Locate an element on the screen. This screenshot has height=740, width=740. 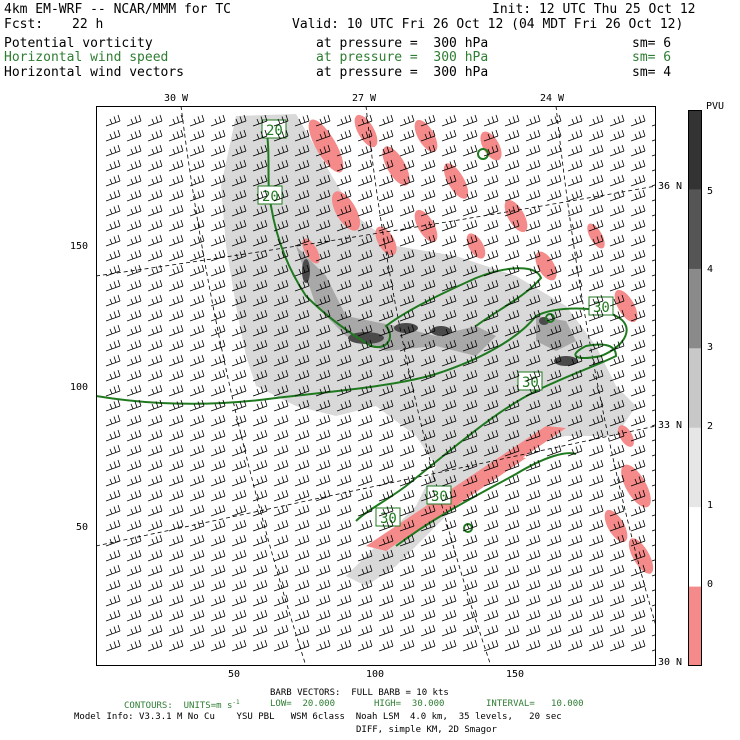
x-tick-label: 100 is located at coordinates (375, 674).